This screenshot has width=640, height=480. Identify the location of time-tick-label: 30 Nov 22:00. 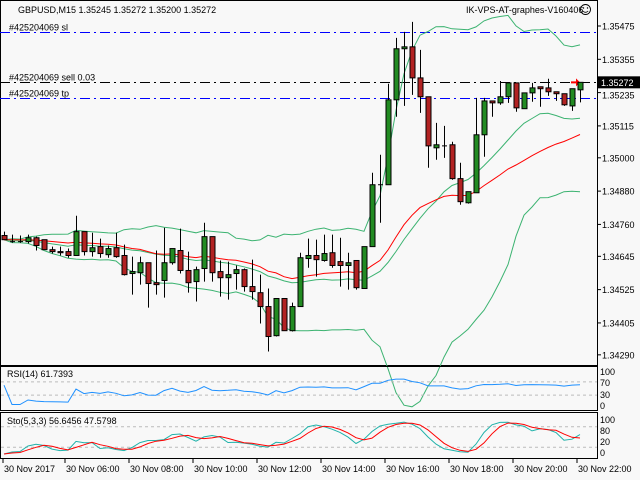
(605, 469).